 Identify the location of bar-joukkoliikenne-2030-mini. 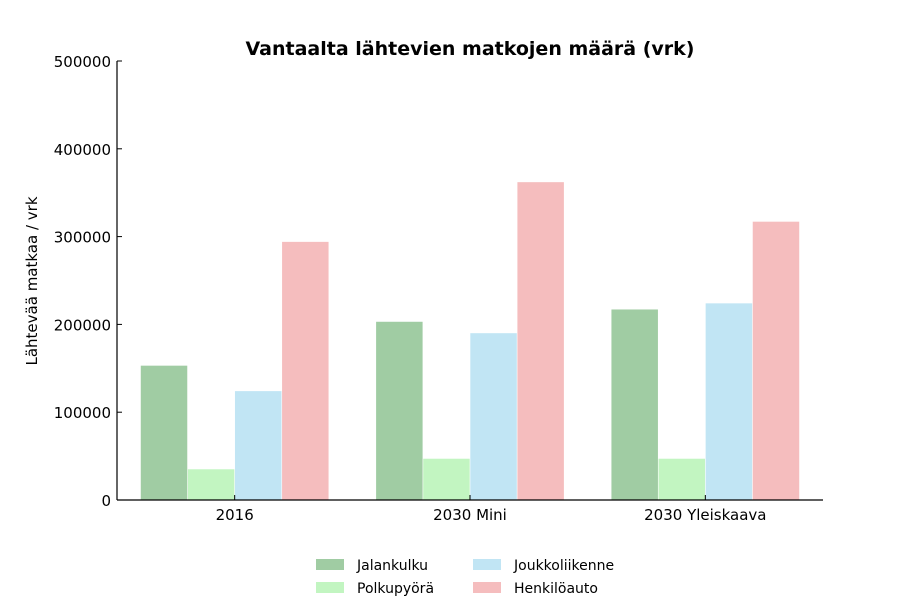
(493, 416).